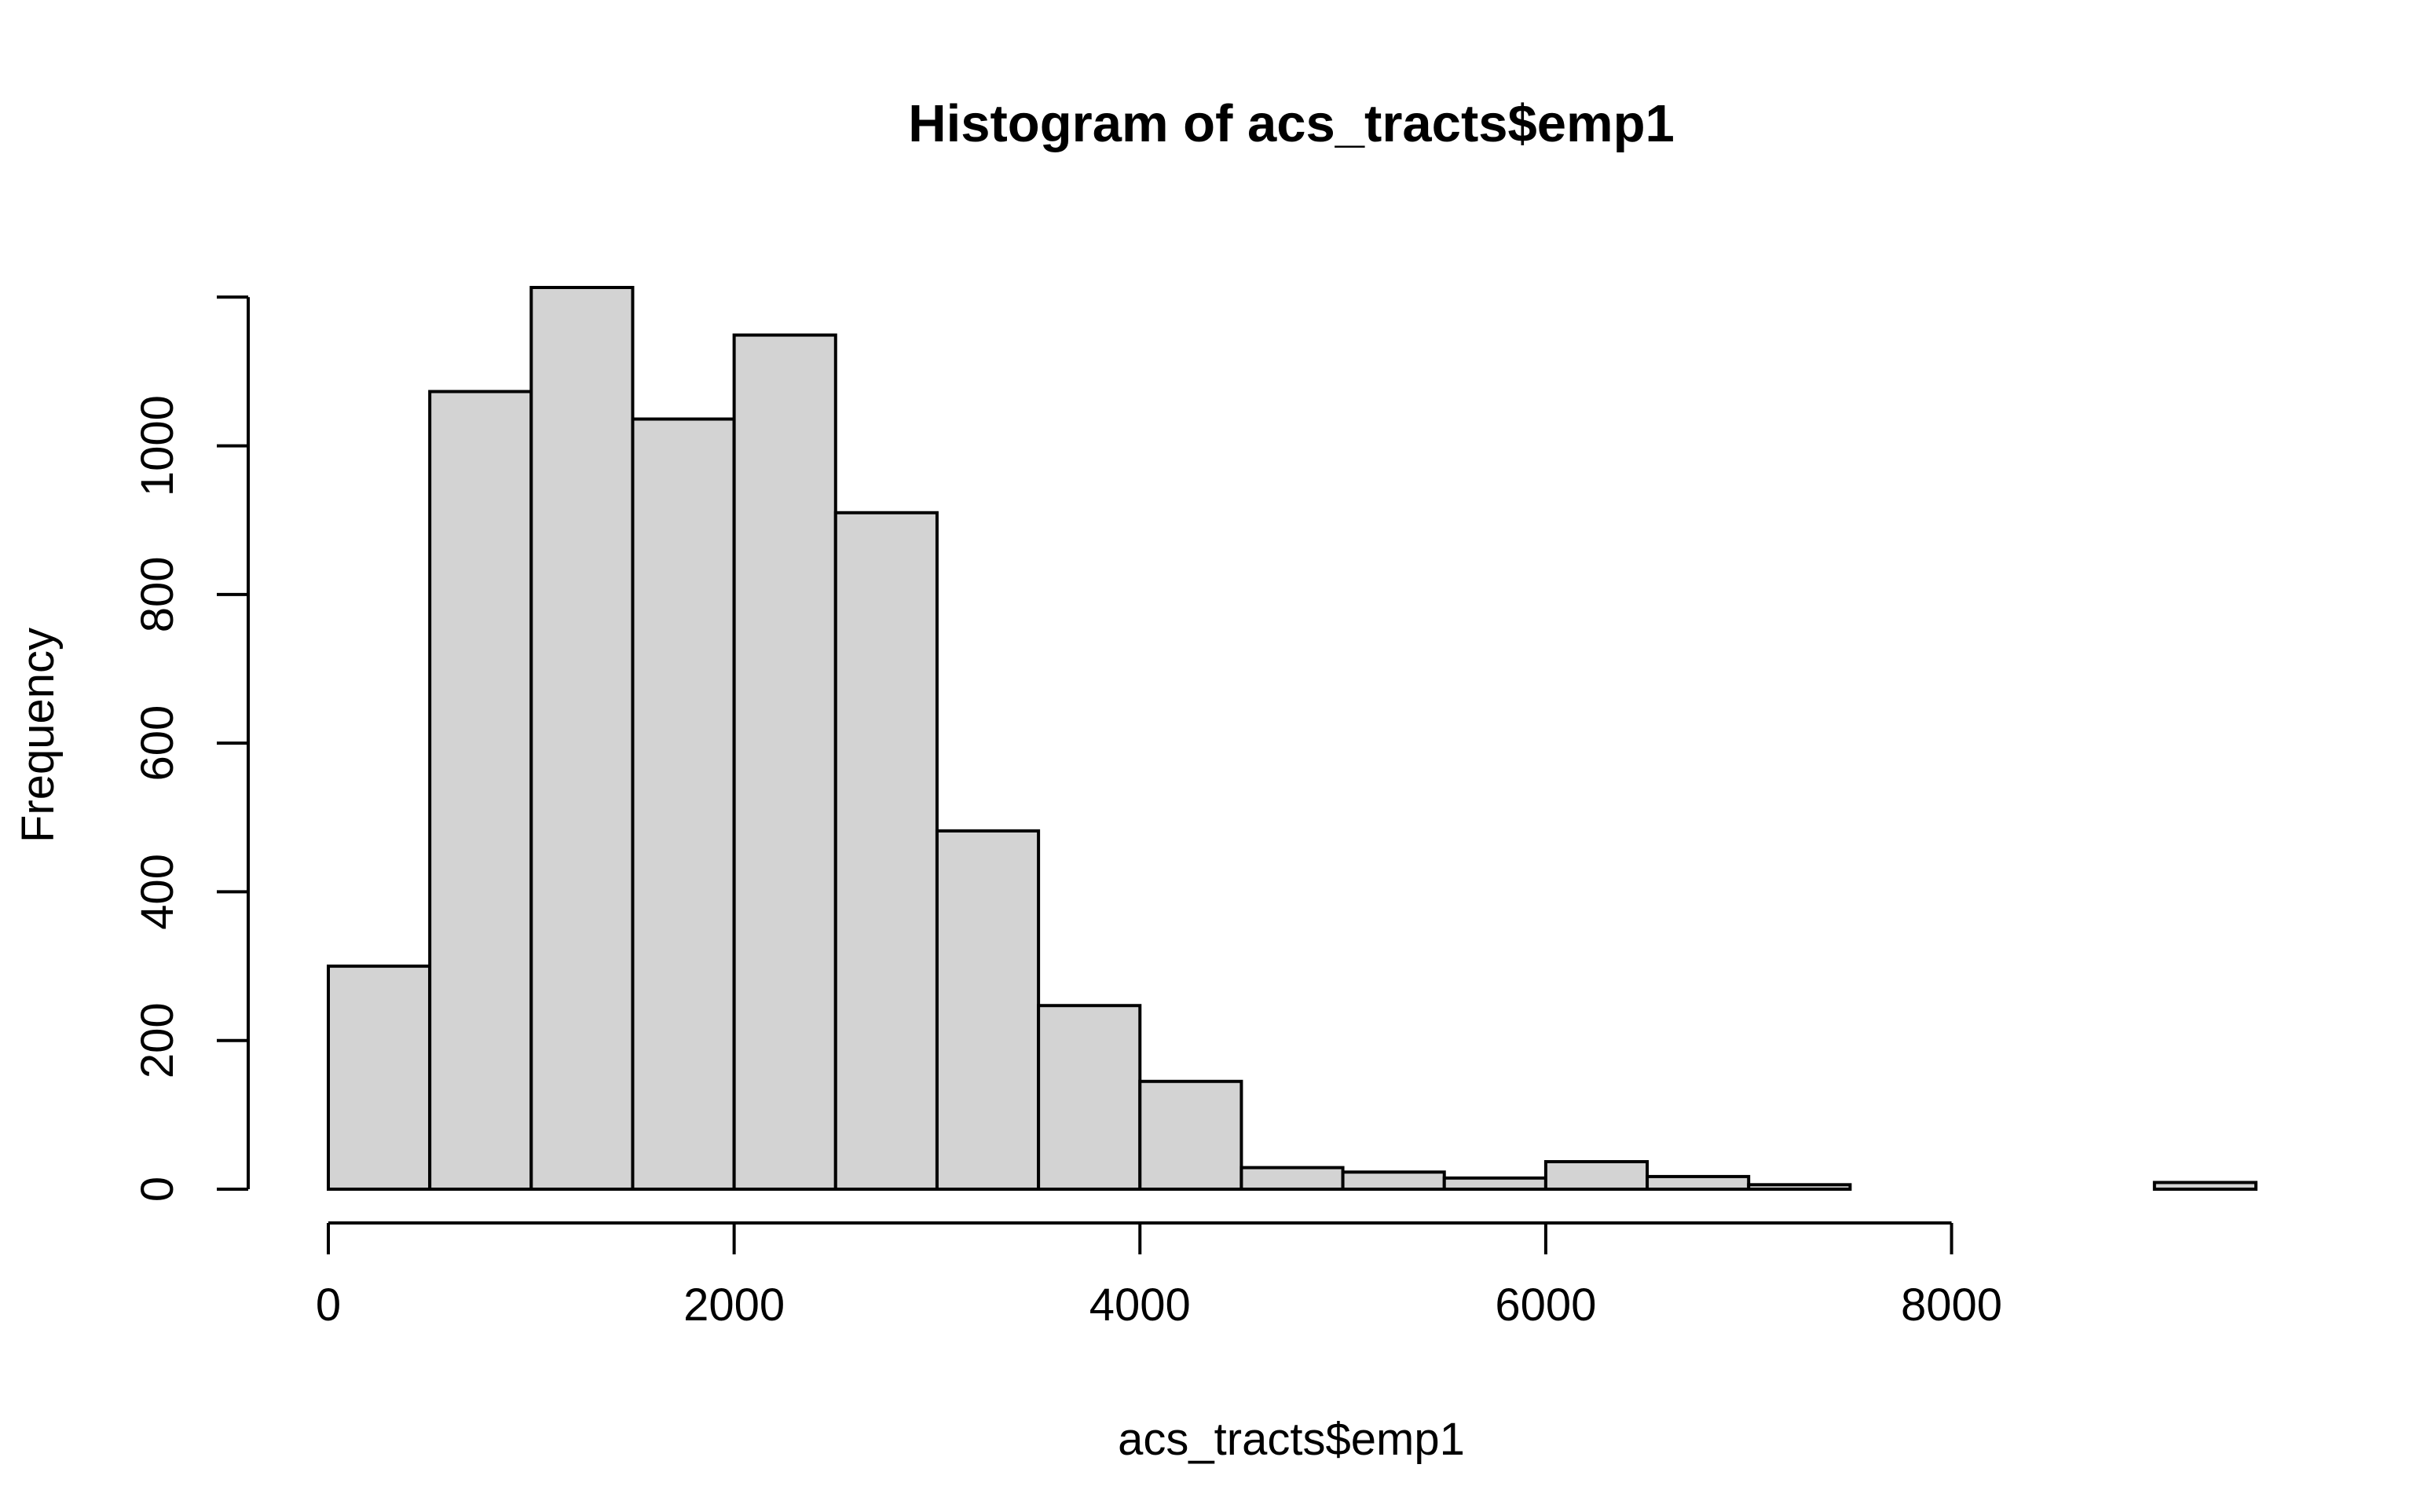 Image resolution: width=2413 pixels, height=1512 pixels. I want to click on x-axis: 0 2000 4000 6000 8000, so click(1159, 1276).